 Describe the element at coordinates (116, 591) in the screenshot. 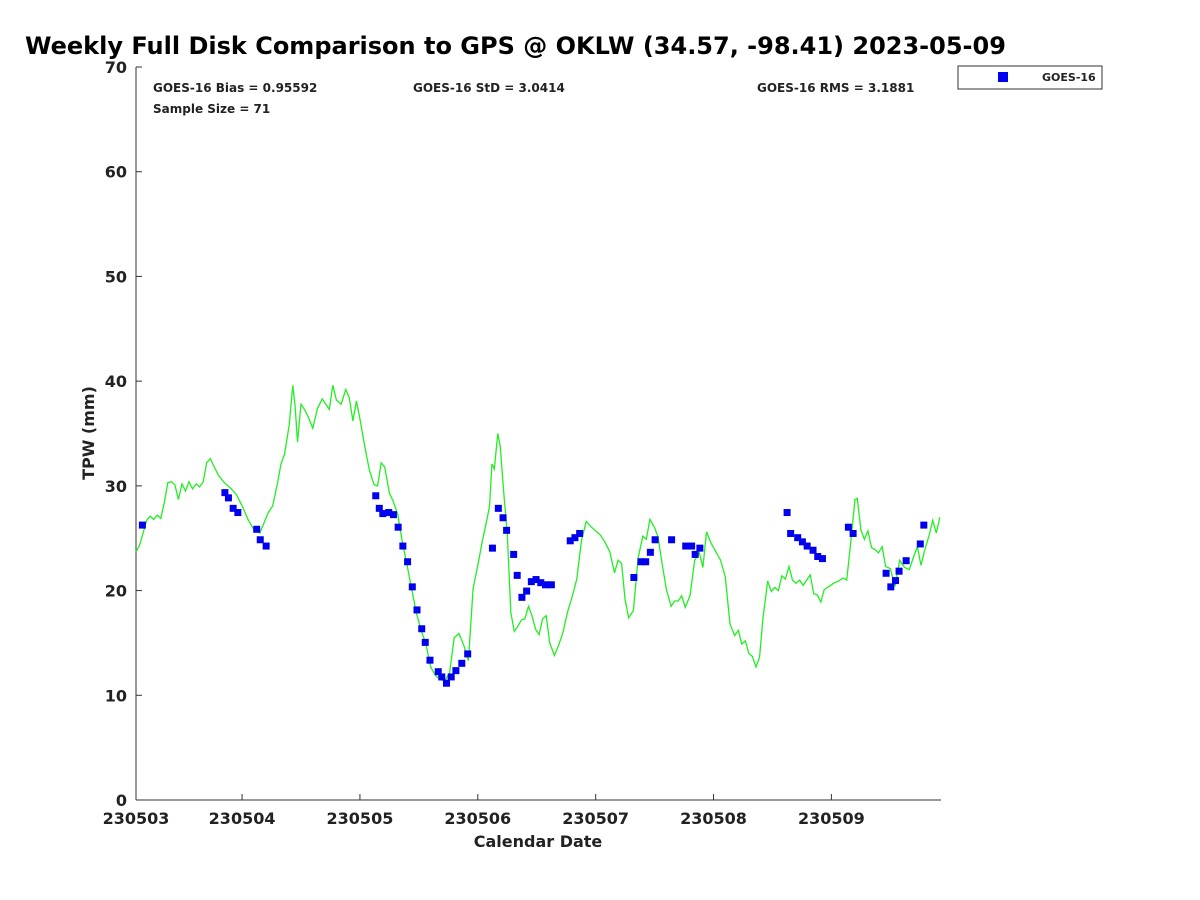

I see `y-tick-label: 20` at that location.